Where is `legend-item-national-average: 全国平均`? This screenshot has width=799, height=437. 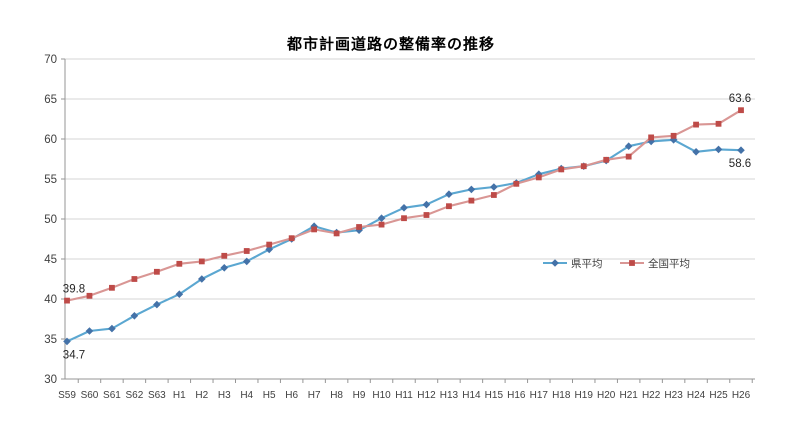
legend-item-national-average: 全国平均 is located at coordinates (655, 263).